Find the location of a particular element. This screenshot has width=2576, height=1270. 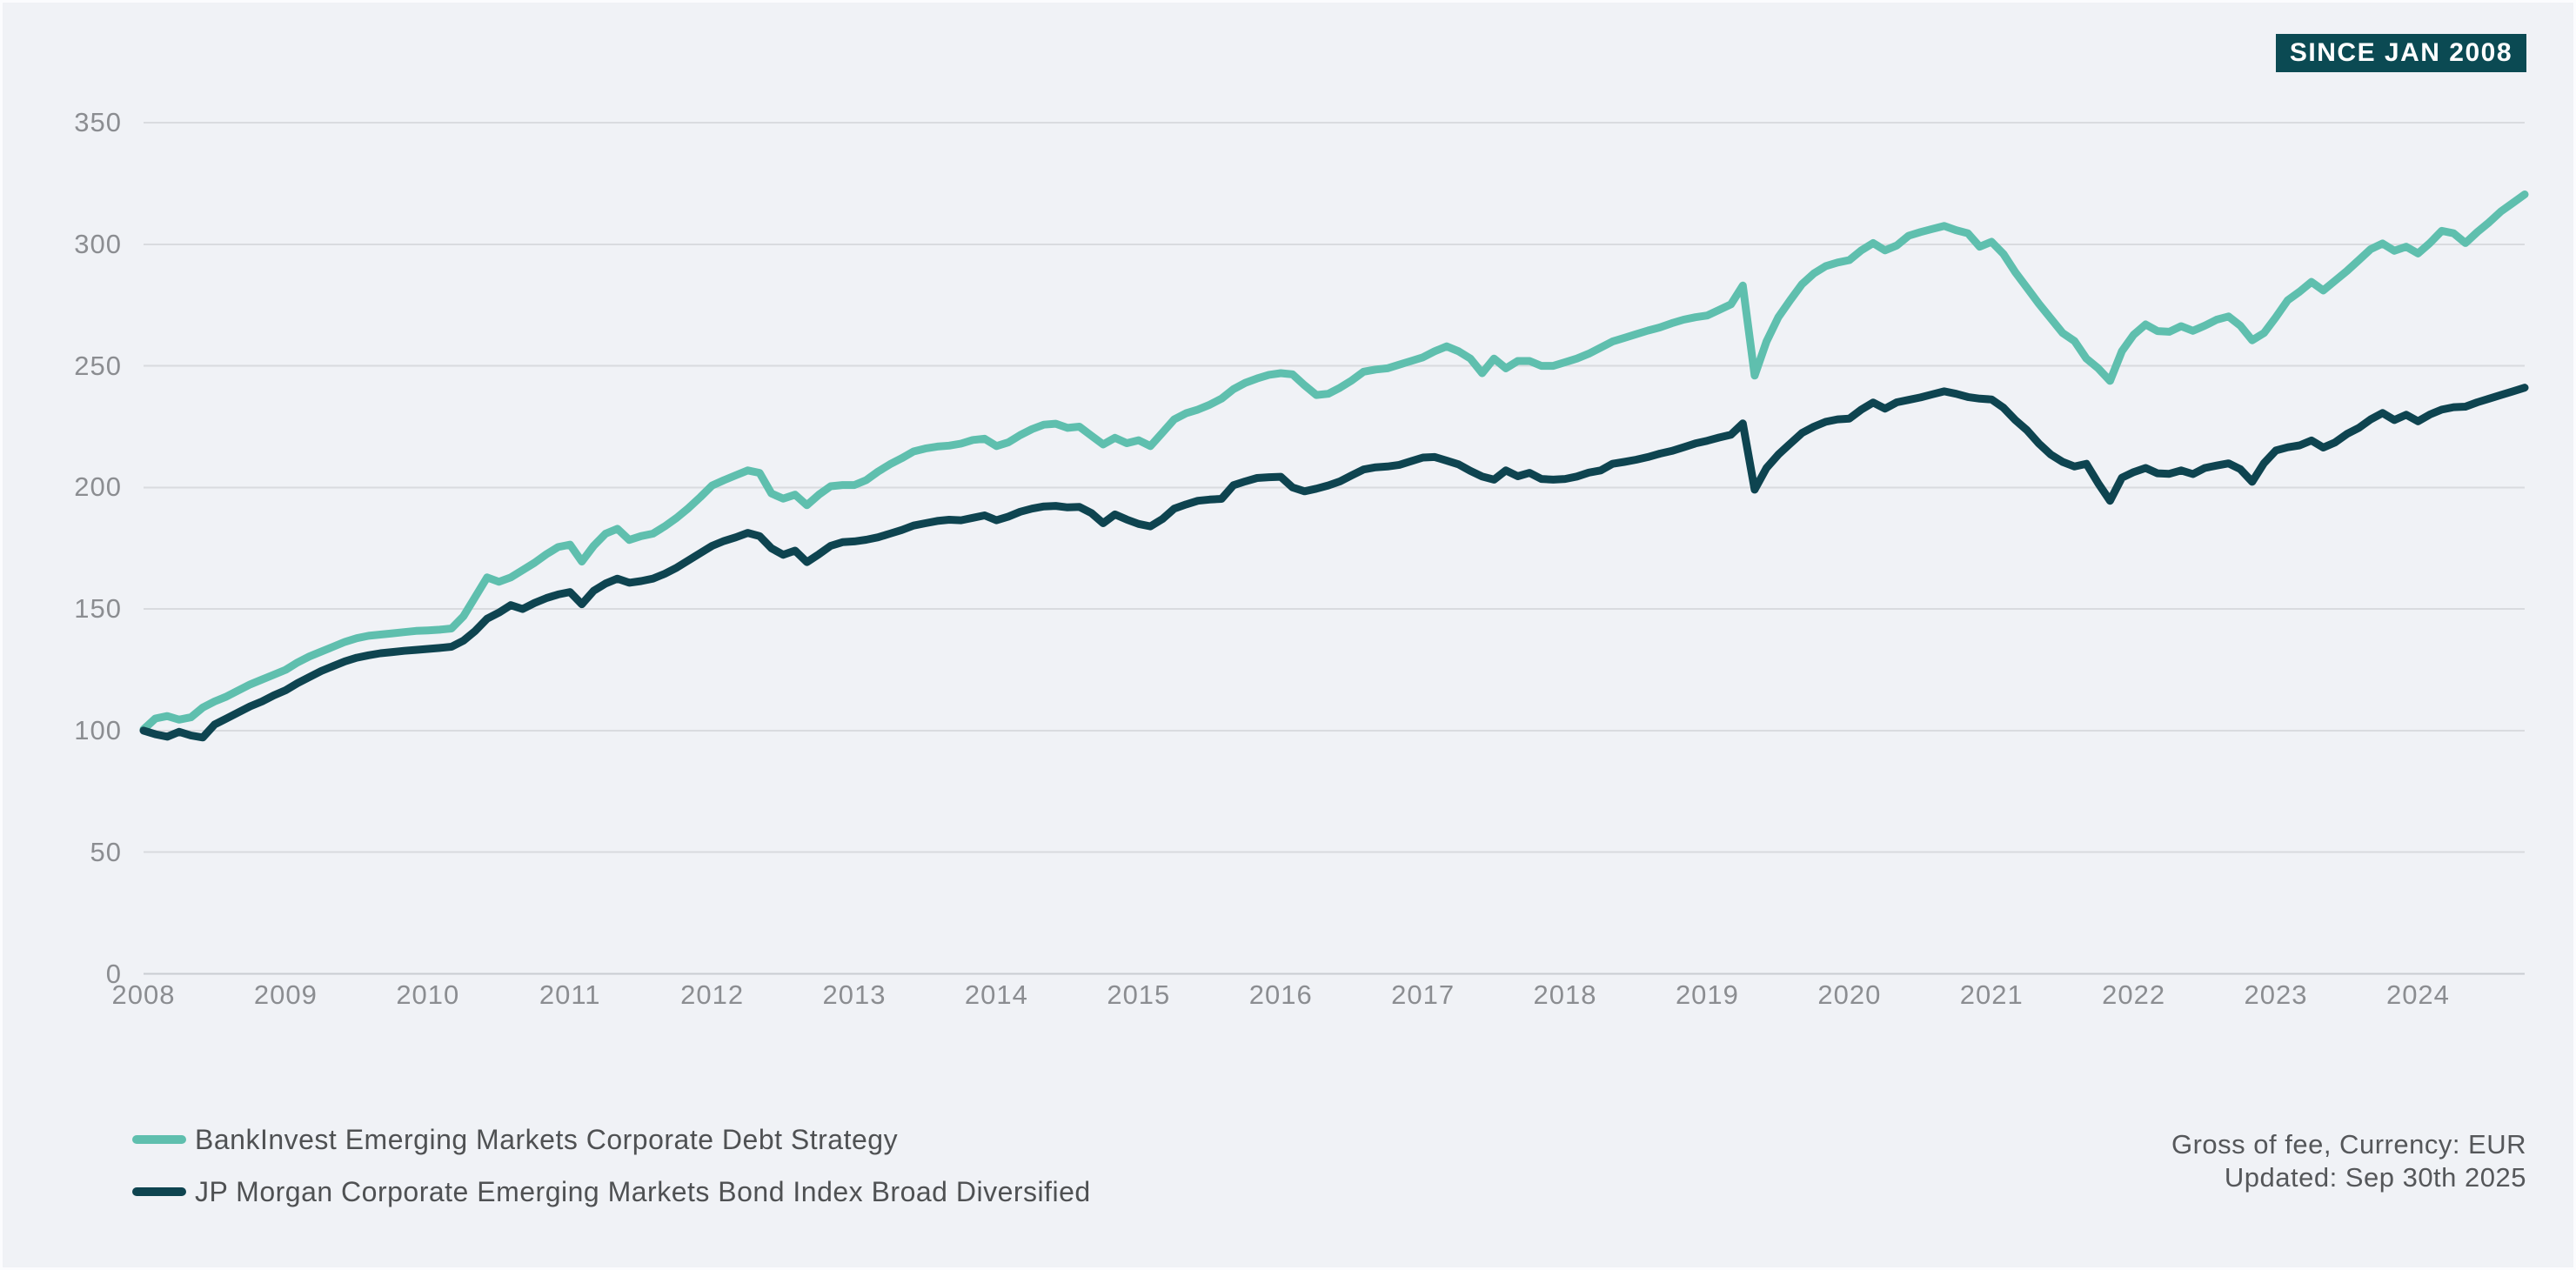

strategy-line-swatch is located at coordinates (159, 1139).